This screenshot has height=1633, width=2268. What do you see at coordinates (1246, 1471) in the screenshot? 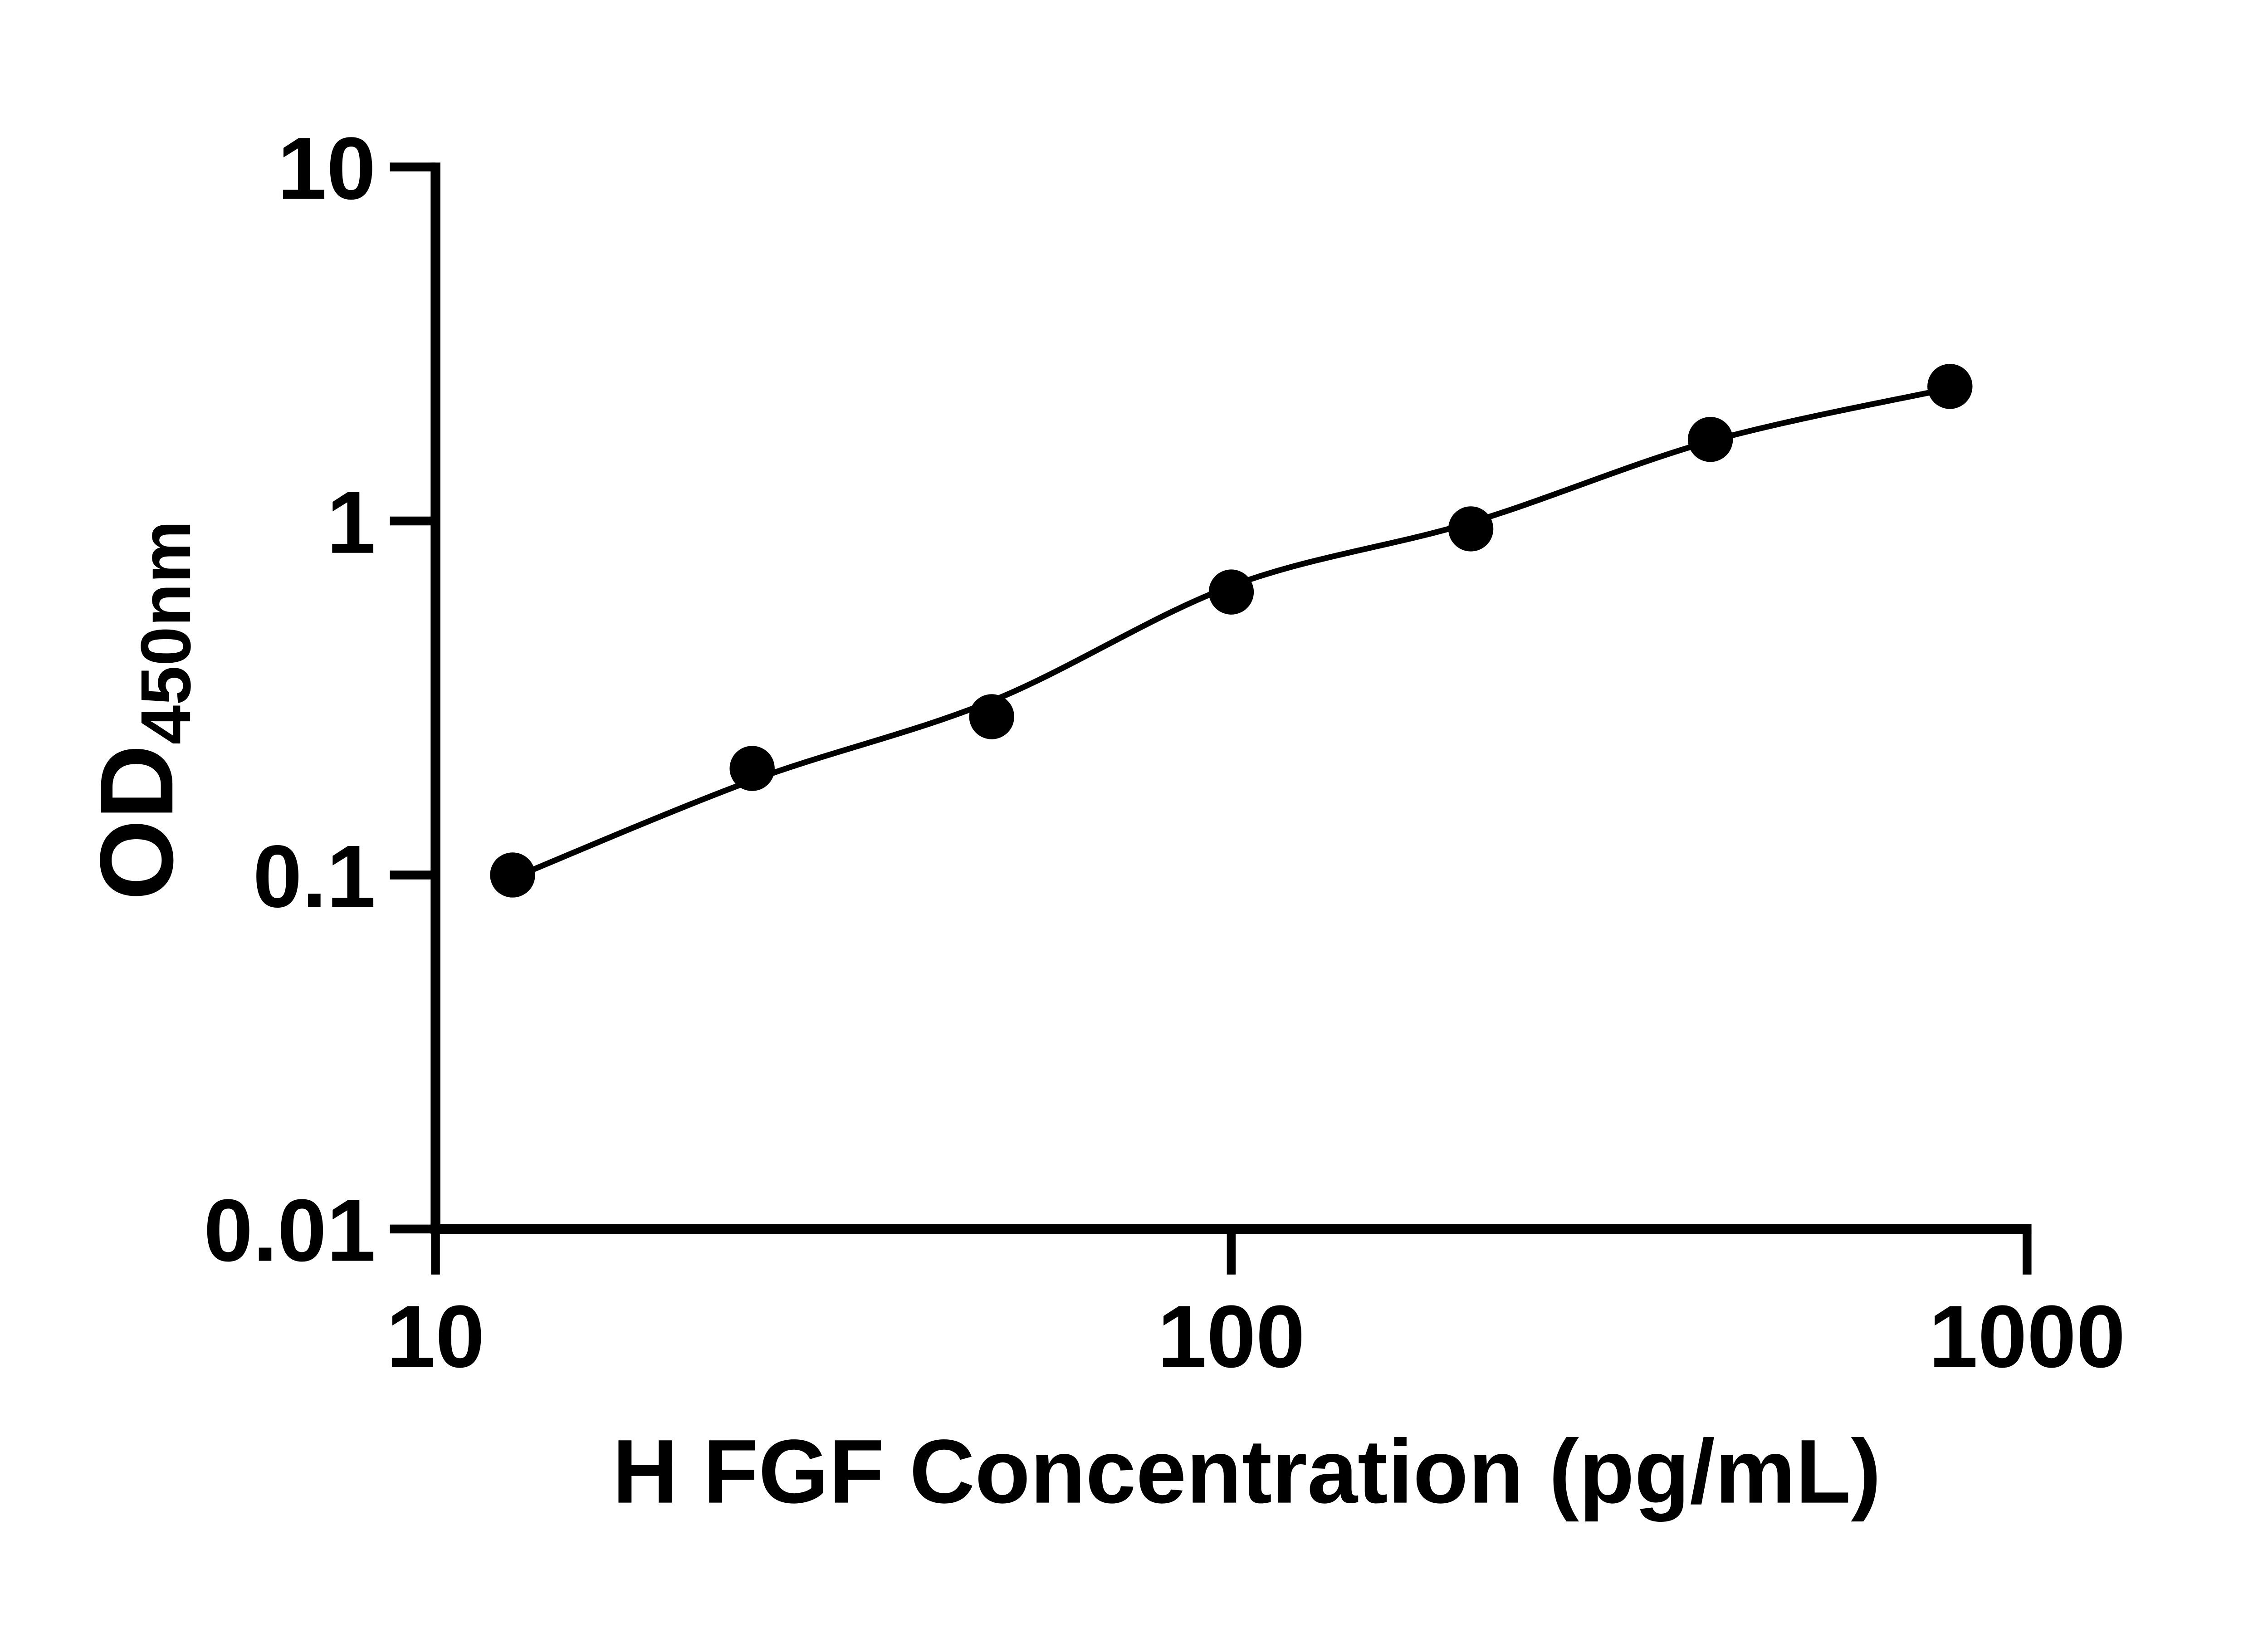
I see `x-axis-title: H FGF Concentration (pg/mL)` at bounding box center [1246, 1471].